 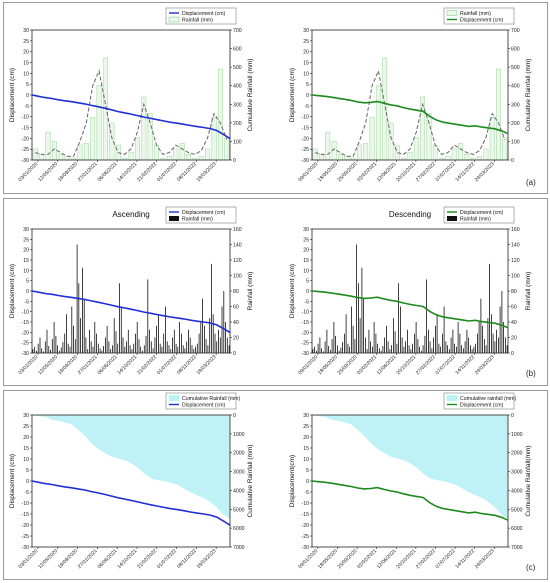 What do you see at coordinates (531, 182) in the screenshot?
I see `panel-label-a: (a)` at bounding box center [531, 182].